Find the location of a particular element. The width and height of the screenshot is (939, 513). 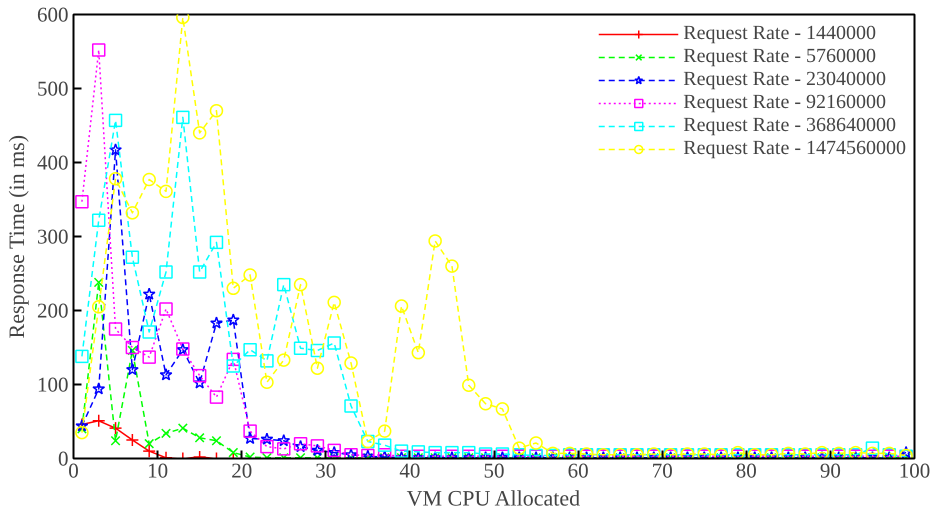

x-tick-label: 60 is located at coordinates (578, 470).